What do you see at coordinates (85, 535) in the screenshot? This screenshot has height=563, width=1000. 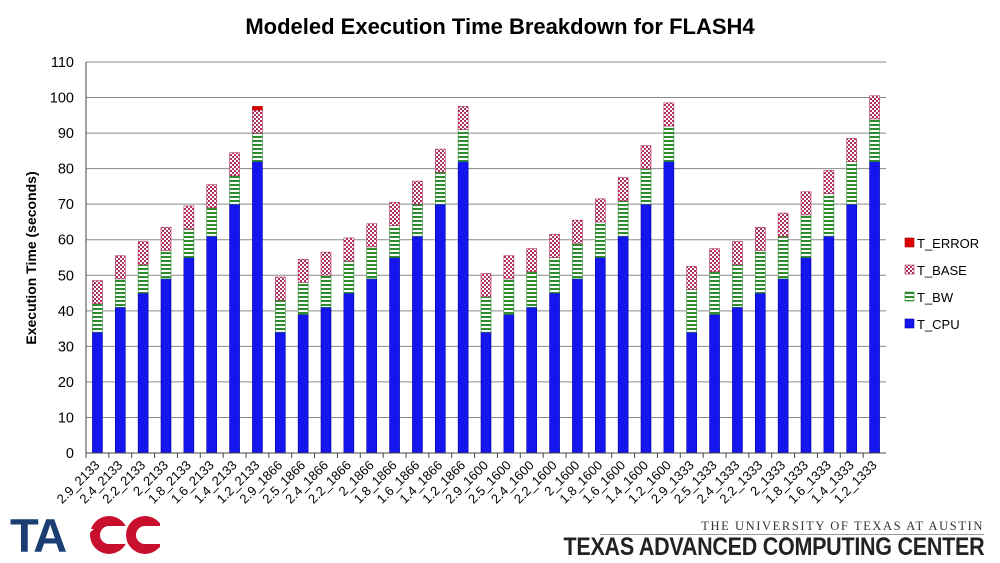 I see `tacc-logo: TA` at bounding box center [85, 535].